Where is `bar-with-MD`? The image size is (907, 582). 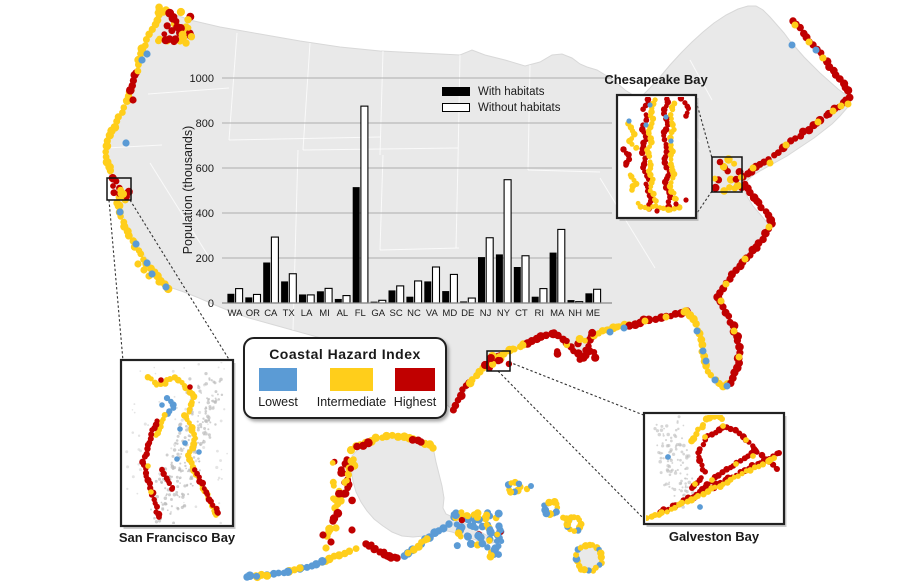 bar-with-MD is located at coordinates (446, 297).